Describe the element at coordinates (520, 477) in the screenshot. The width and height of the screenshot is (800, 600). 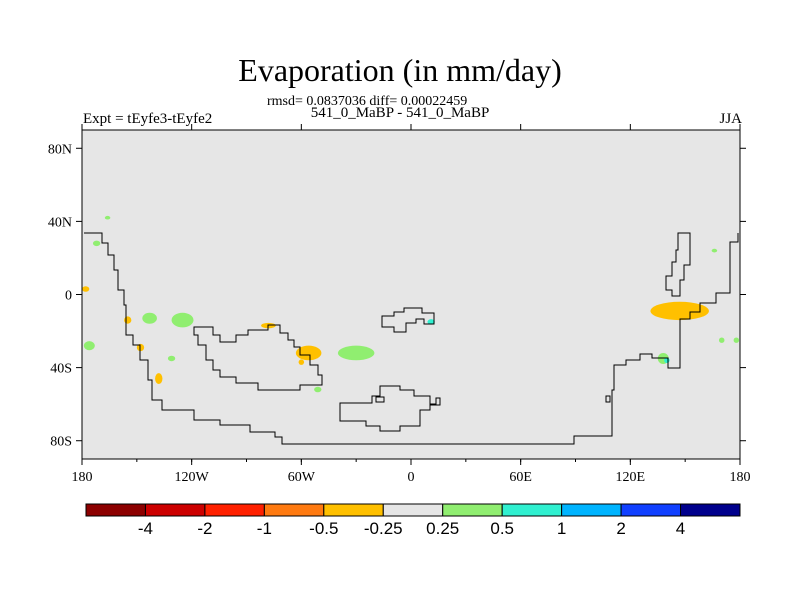
I see `x-tick-label-4: 60E` at that location.